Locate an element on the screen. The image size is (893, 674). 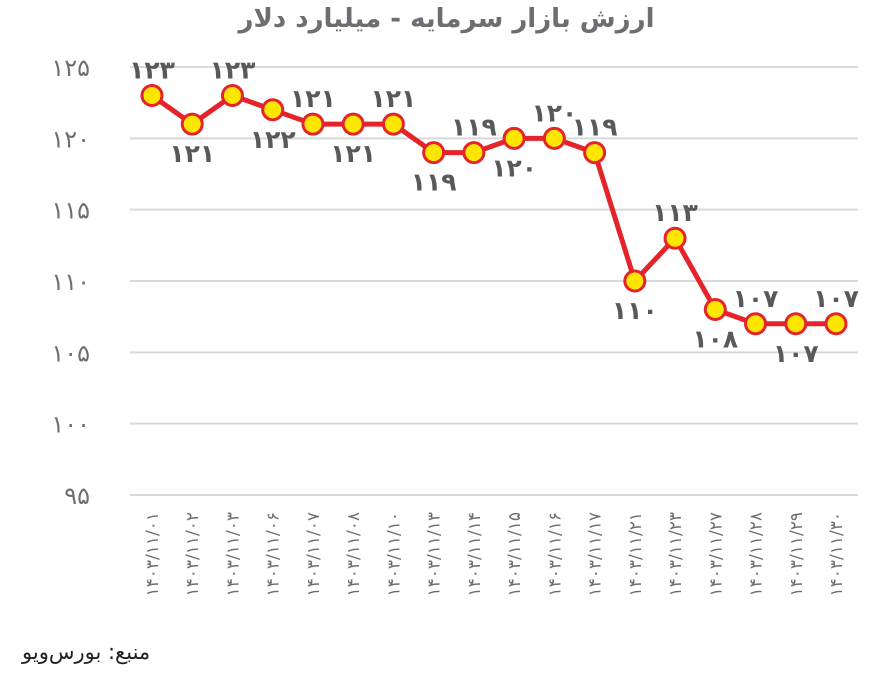
y-tick-label: ۱۲۰ is located at coordinates (70, 139).